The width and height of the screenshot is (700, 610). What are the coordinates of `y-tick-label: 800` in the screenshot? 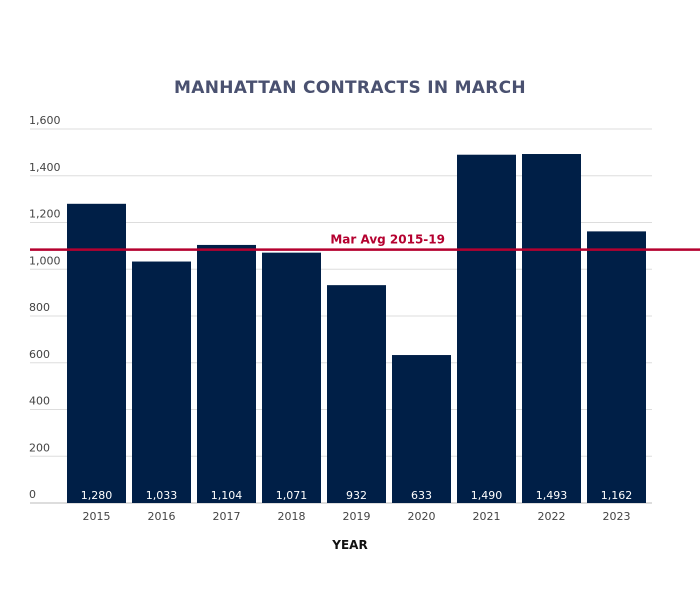 It's located at (39, 307).